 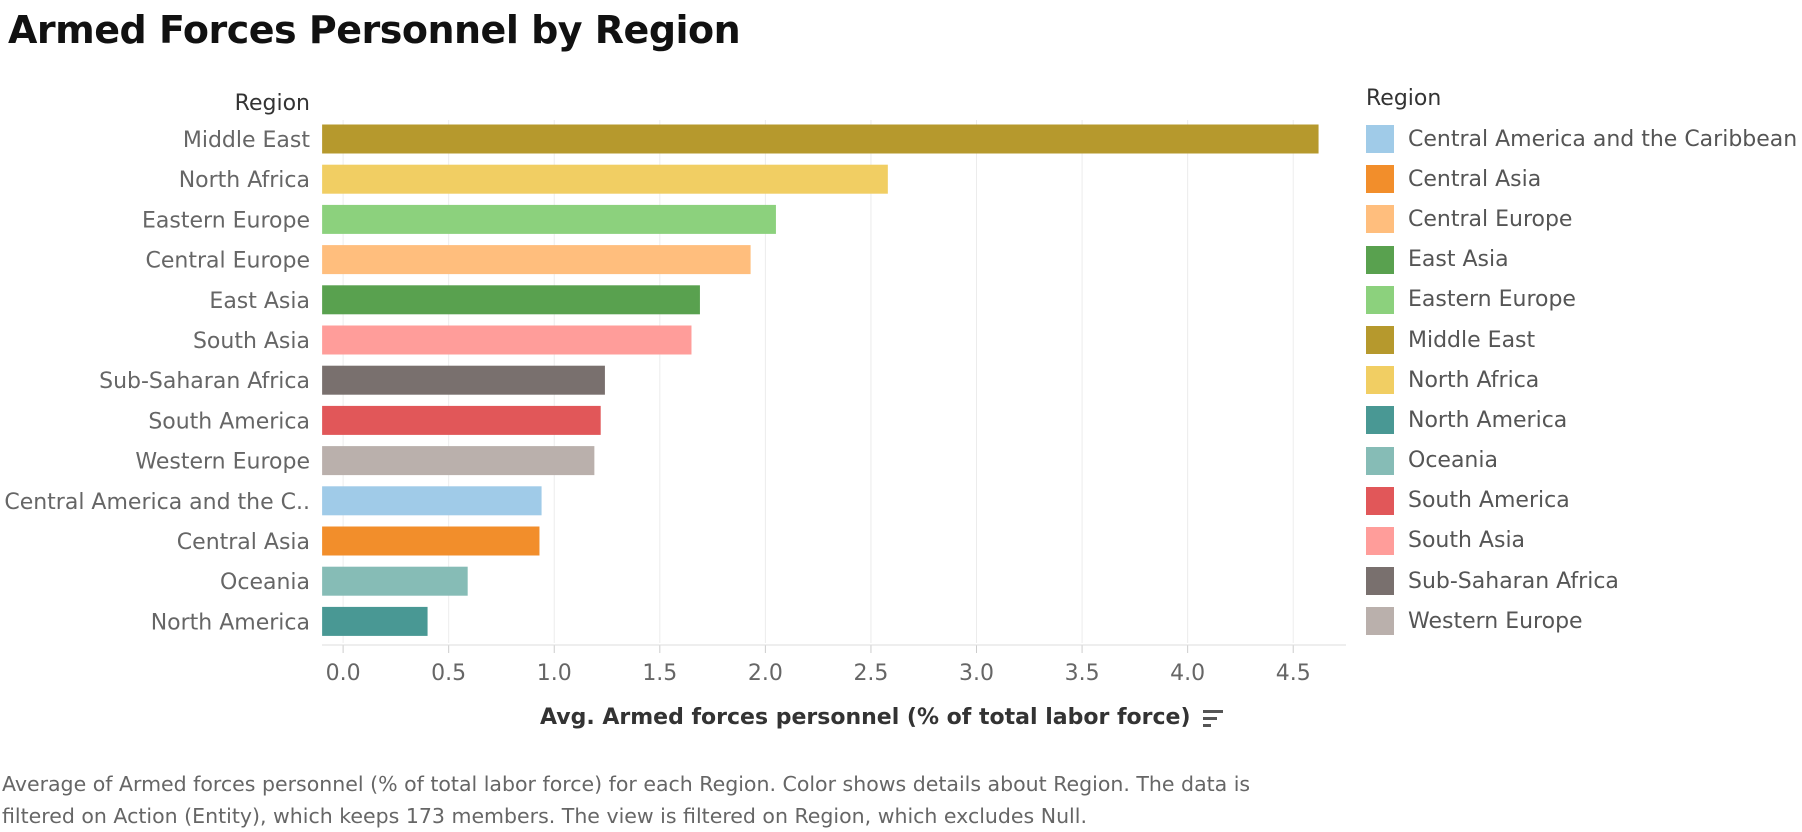 I want to click on legend-item: East Asia, so click(x=1581, y=260).